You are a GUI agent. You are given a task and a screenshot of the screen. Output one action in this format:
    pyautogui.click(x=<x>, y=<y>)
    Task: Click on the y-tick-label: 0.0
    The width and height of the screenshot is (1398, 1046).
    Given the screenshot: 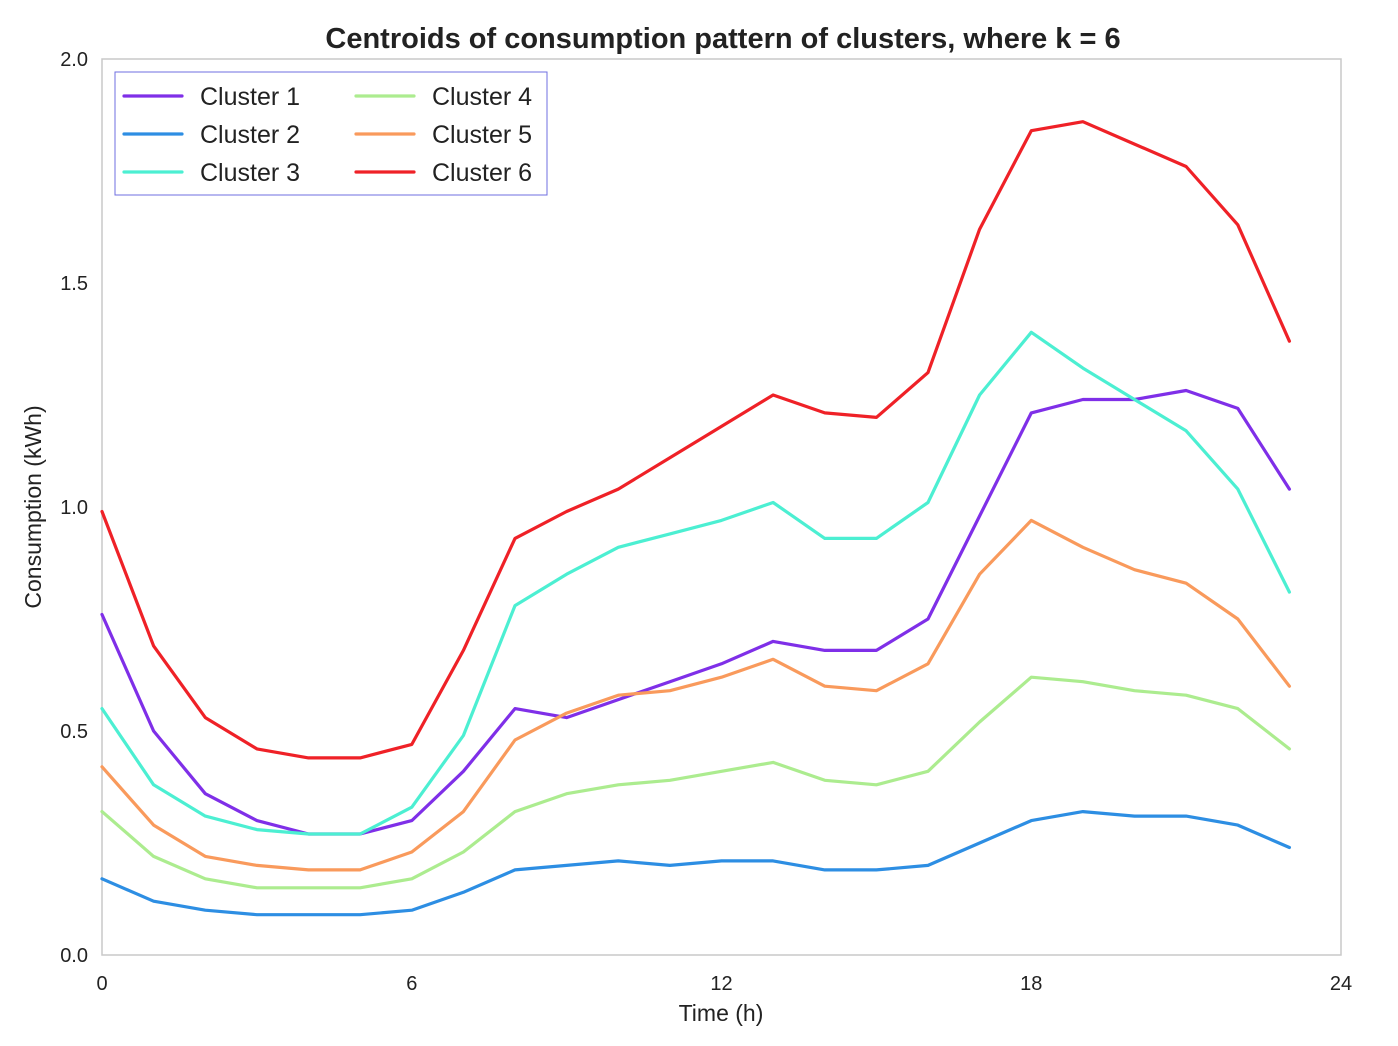 What is the action you would take?
    pyautogui.click(x=74, y=956)
    